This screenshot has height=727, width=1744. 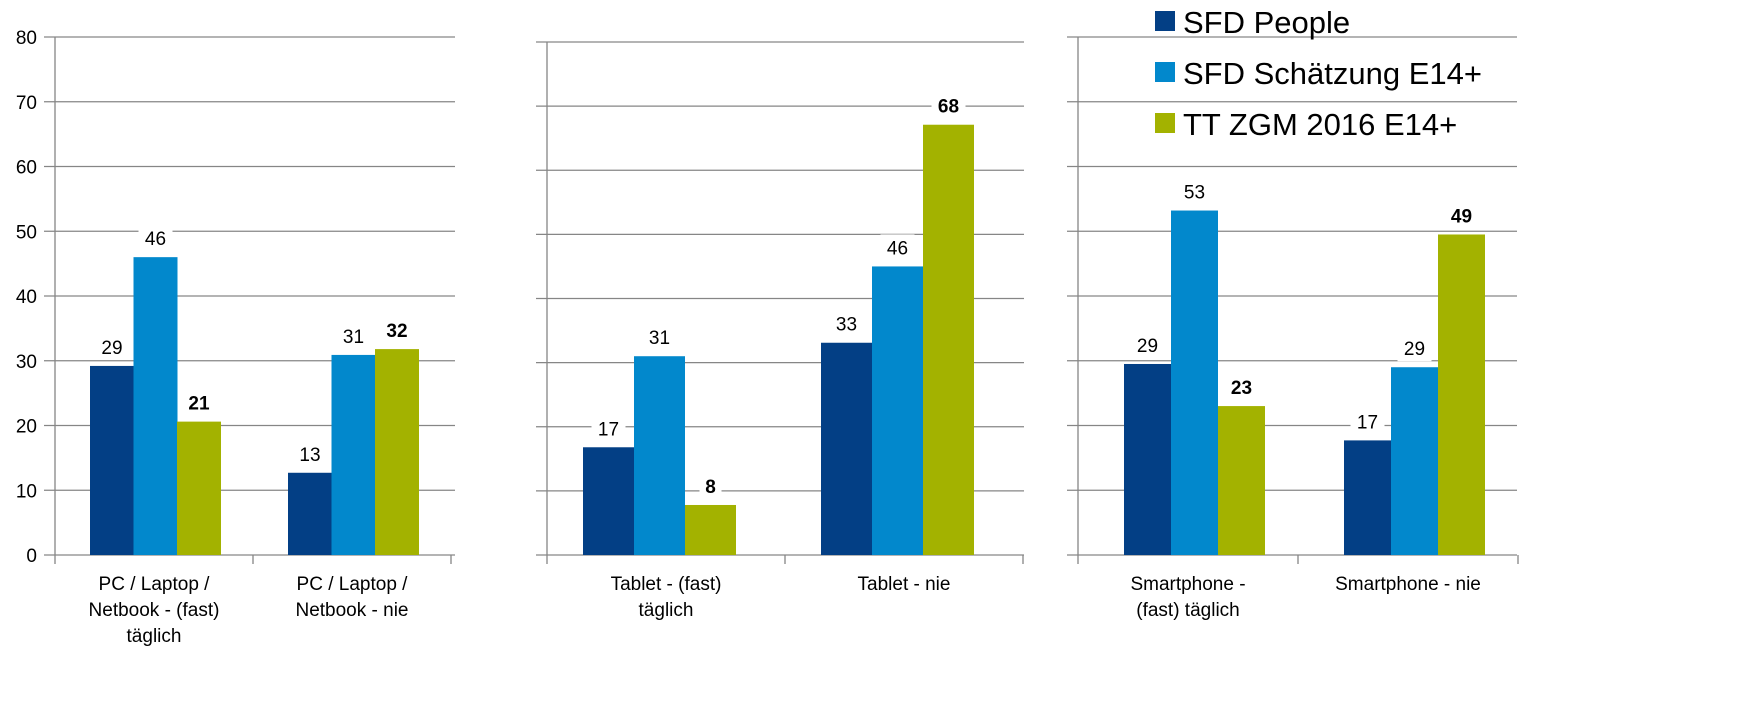 I want to click on y-tick-label: 80, so click(x=26, y=38).